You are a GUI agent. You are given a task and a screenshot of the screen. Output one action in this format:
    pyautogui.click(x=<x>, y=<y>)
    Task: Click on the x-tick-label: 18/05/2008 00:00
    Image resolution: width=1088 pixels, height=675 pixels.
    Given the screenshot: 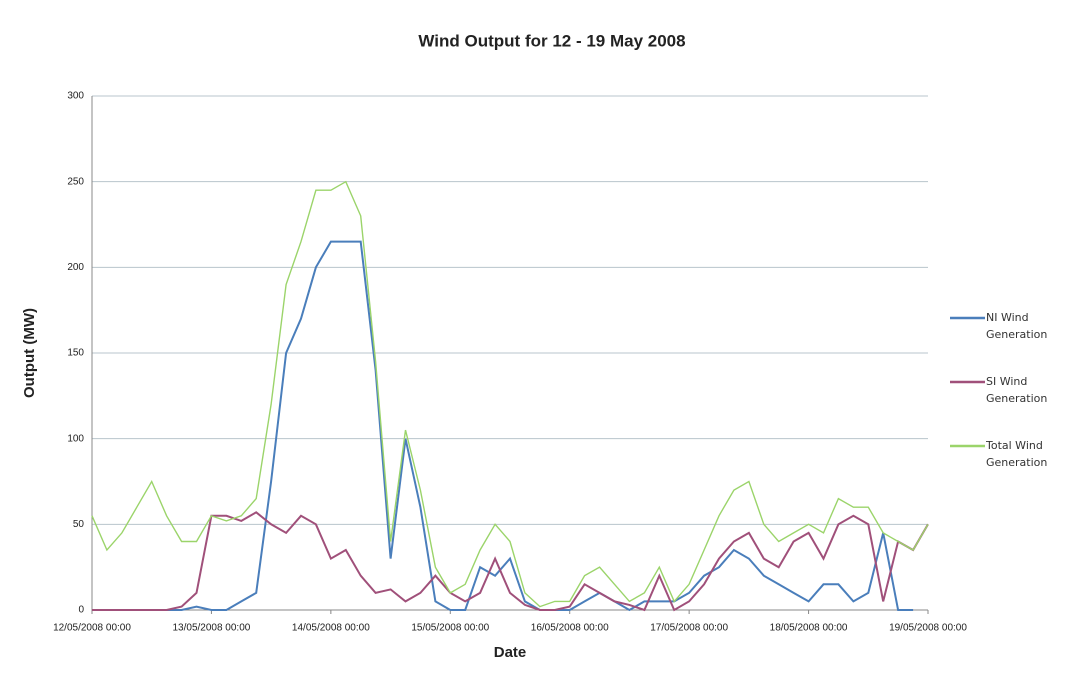 What is the action you would take?
    pyautogui.click(x=809, y=628)
    